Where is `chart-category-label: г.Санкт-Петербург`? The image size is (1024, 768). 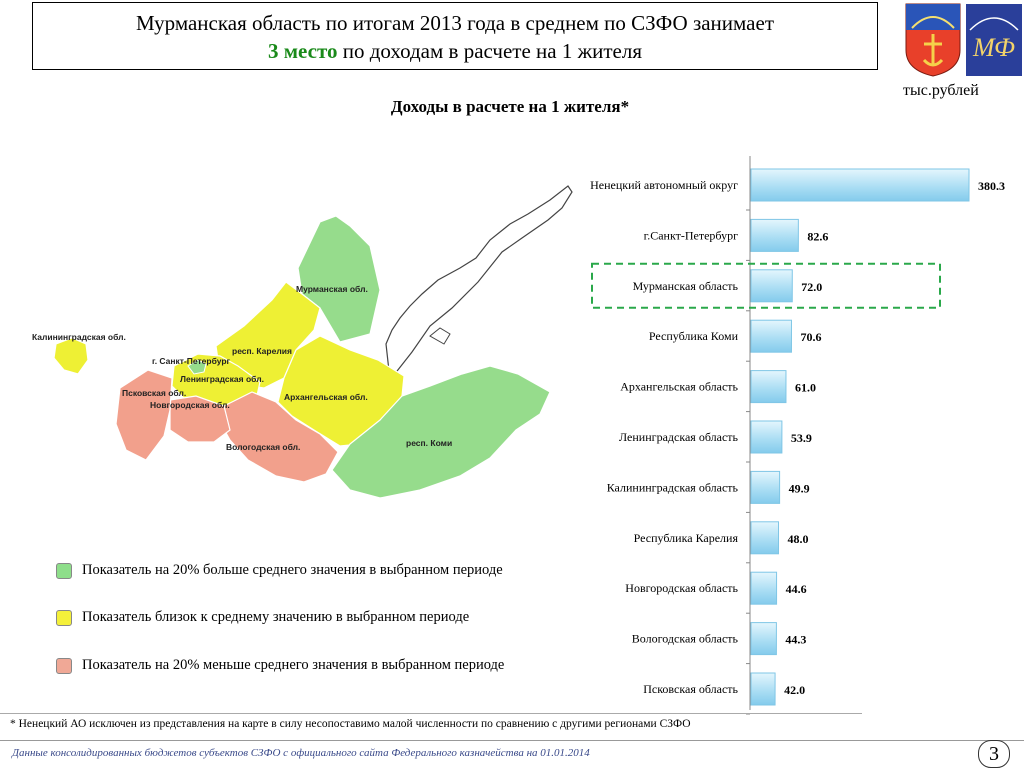
chart-category-label: г.Санкт-Петербург is located at coordinates (691, 235).